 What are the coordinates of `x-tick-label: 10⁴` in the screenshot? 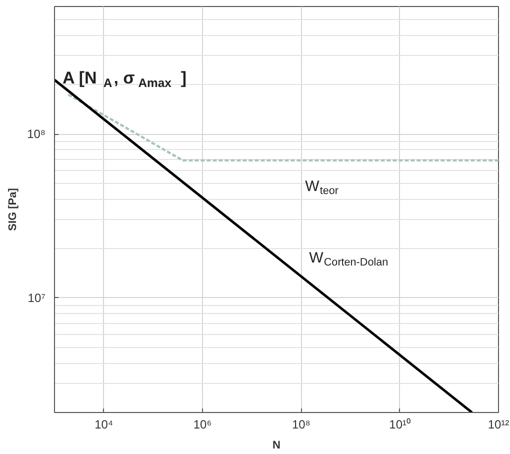 It's located at (104, 425).